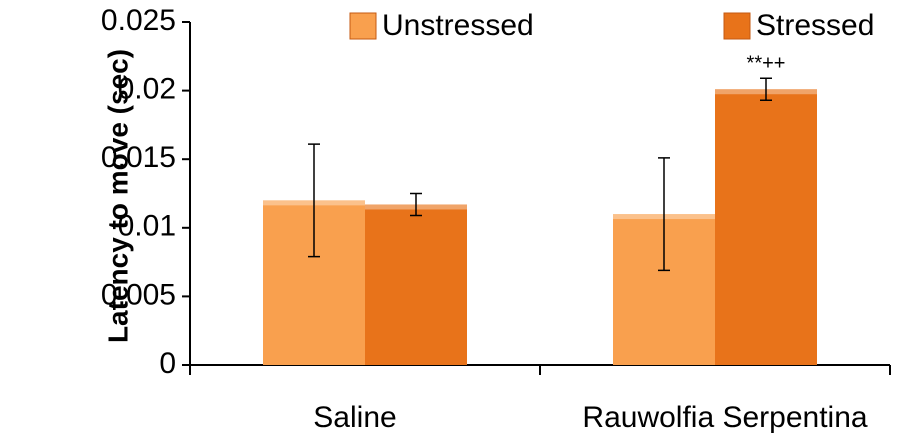  What do you see at coordinates (458, 25) in the screenshot?
I see `legend-label: Unstressed` at bounding box center [458, 25].